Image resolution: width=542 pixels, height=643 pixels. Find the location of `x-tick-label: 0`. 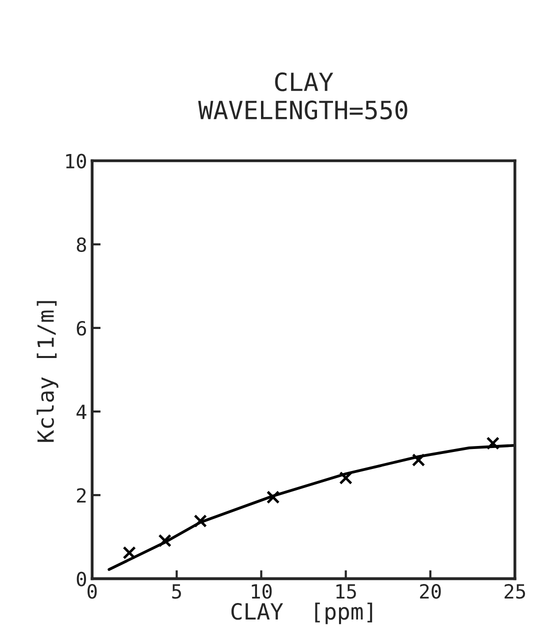

x-tick-label: 0 is located at coordinates (92, 591).